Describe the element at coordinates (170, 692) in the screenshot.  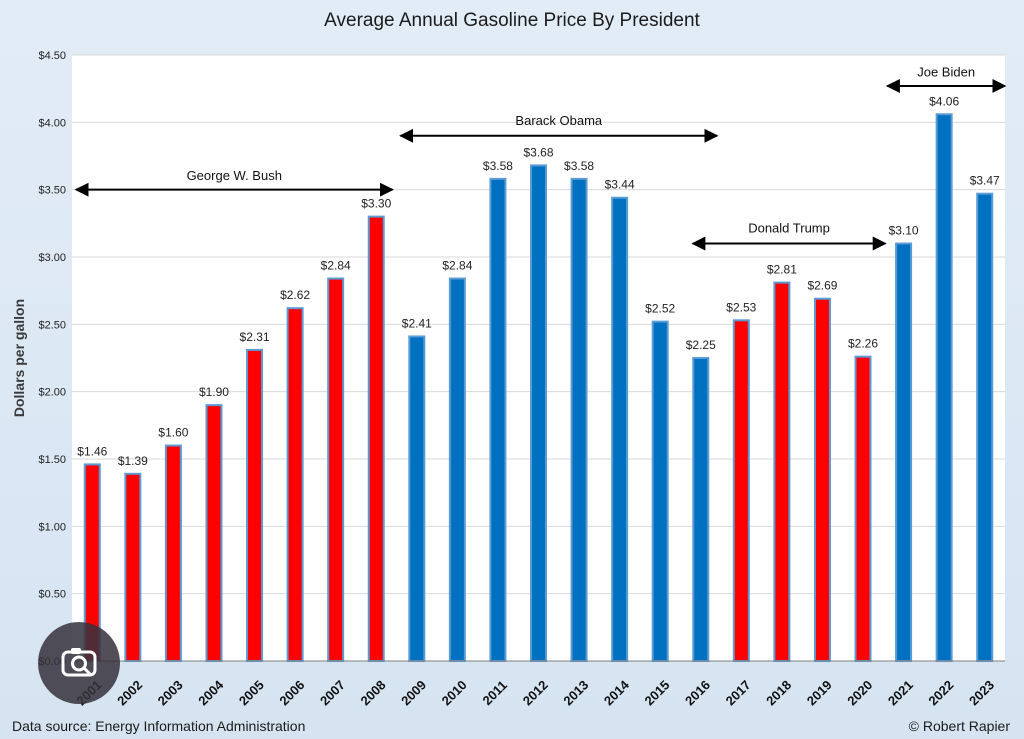
I see `x-tick-label-2003: 2003` at that location.